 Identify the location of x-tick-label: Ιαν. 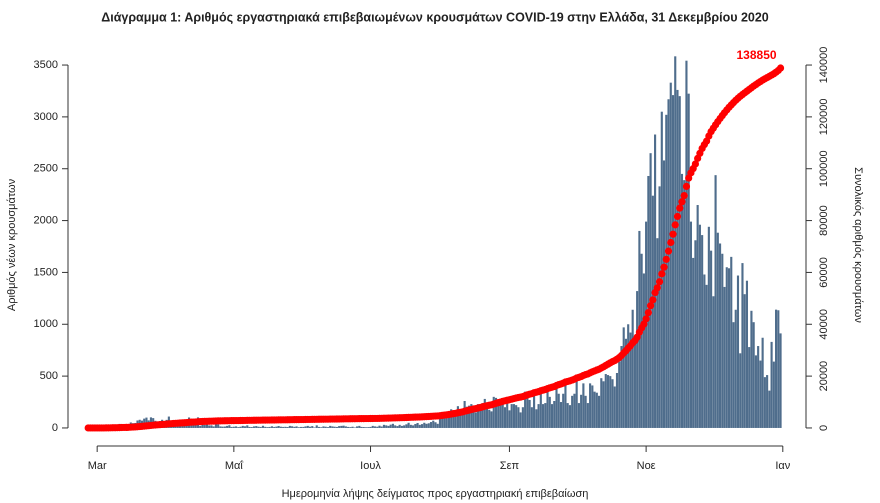
(782, 466).